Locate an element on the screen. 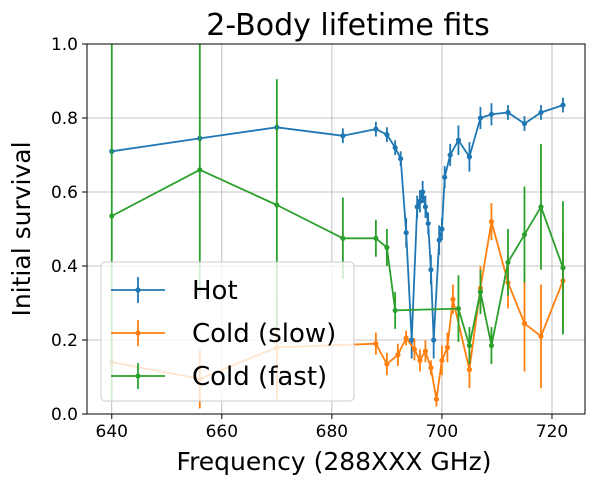 The height and width of the screenshot is (487, 596). x-tick-label: 680 is located at coordinates (332, 432).